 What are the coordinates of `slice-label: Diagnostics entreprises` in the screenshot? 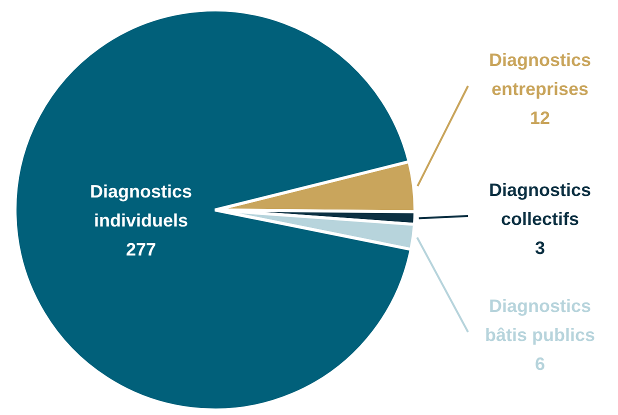 It's located at (540, 74).